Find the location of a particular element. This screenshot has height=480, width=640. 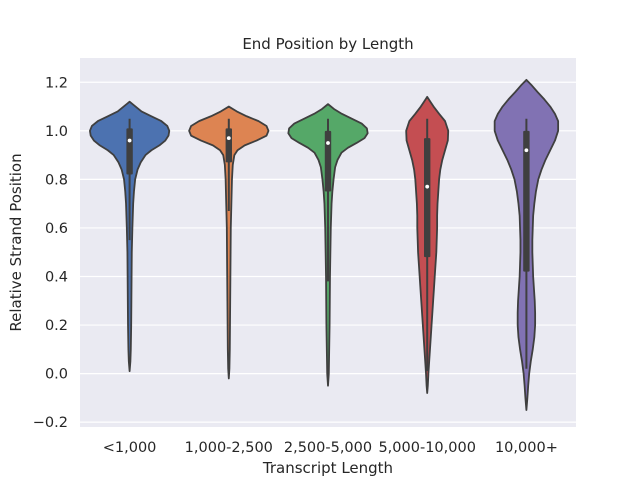

y-tick-label: 0.6 is located at coordinates (56, 229).